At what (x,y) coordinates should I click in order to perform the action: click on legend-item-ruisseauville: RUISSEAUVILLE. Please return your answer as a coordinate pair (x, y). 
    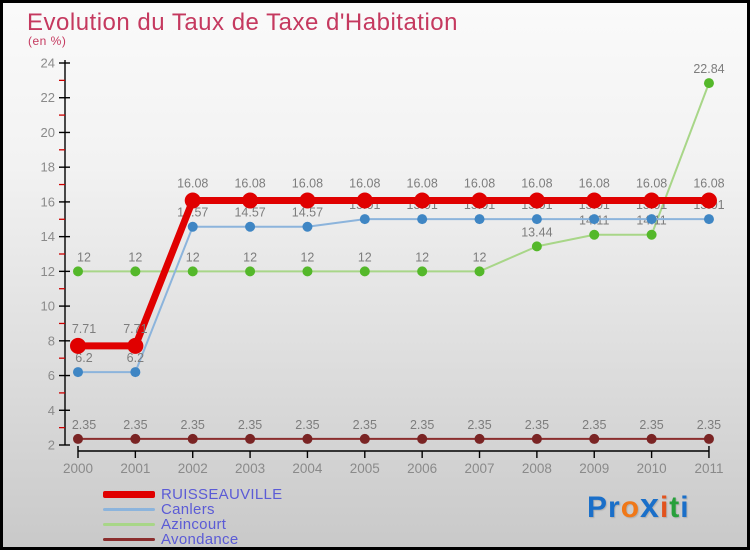
    Looking at the image, I should click on (192, 494).